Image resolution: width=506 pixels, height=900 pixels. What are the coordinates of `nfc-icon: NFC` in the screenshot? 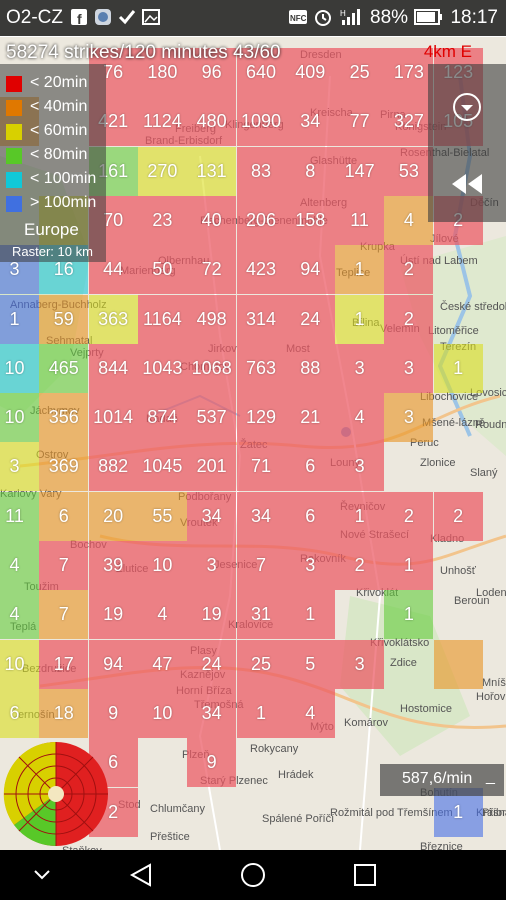 It's located at (297, 17).